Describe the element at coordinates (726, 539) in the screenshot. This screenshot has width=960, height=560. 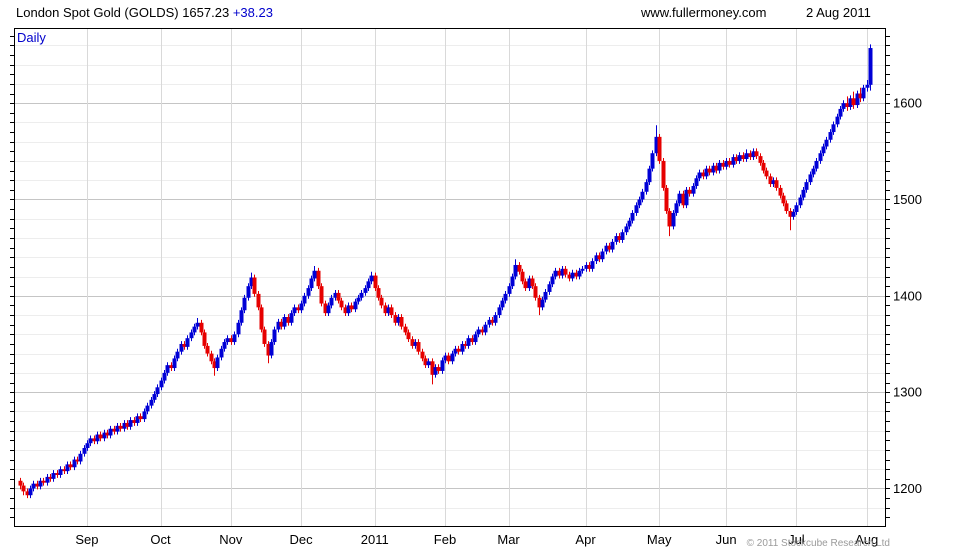
I see `x-axis-label: Jun` at that location.